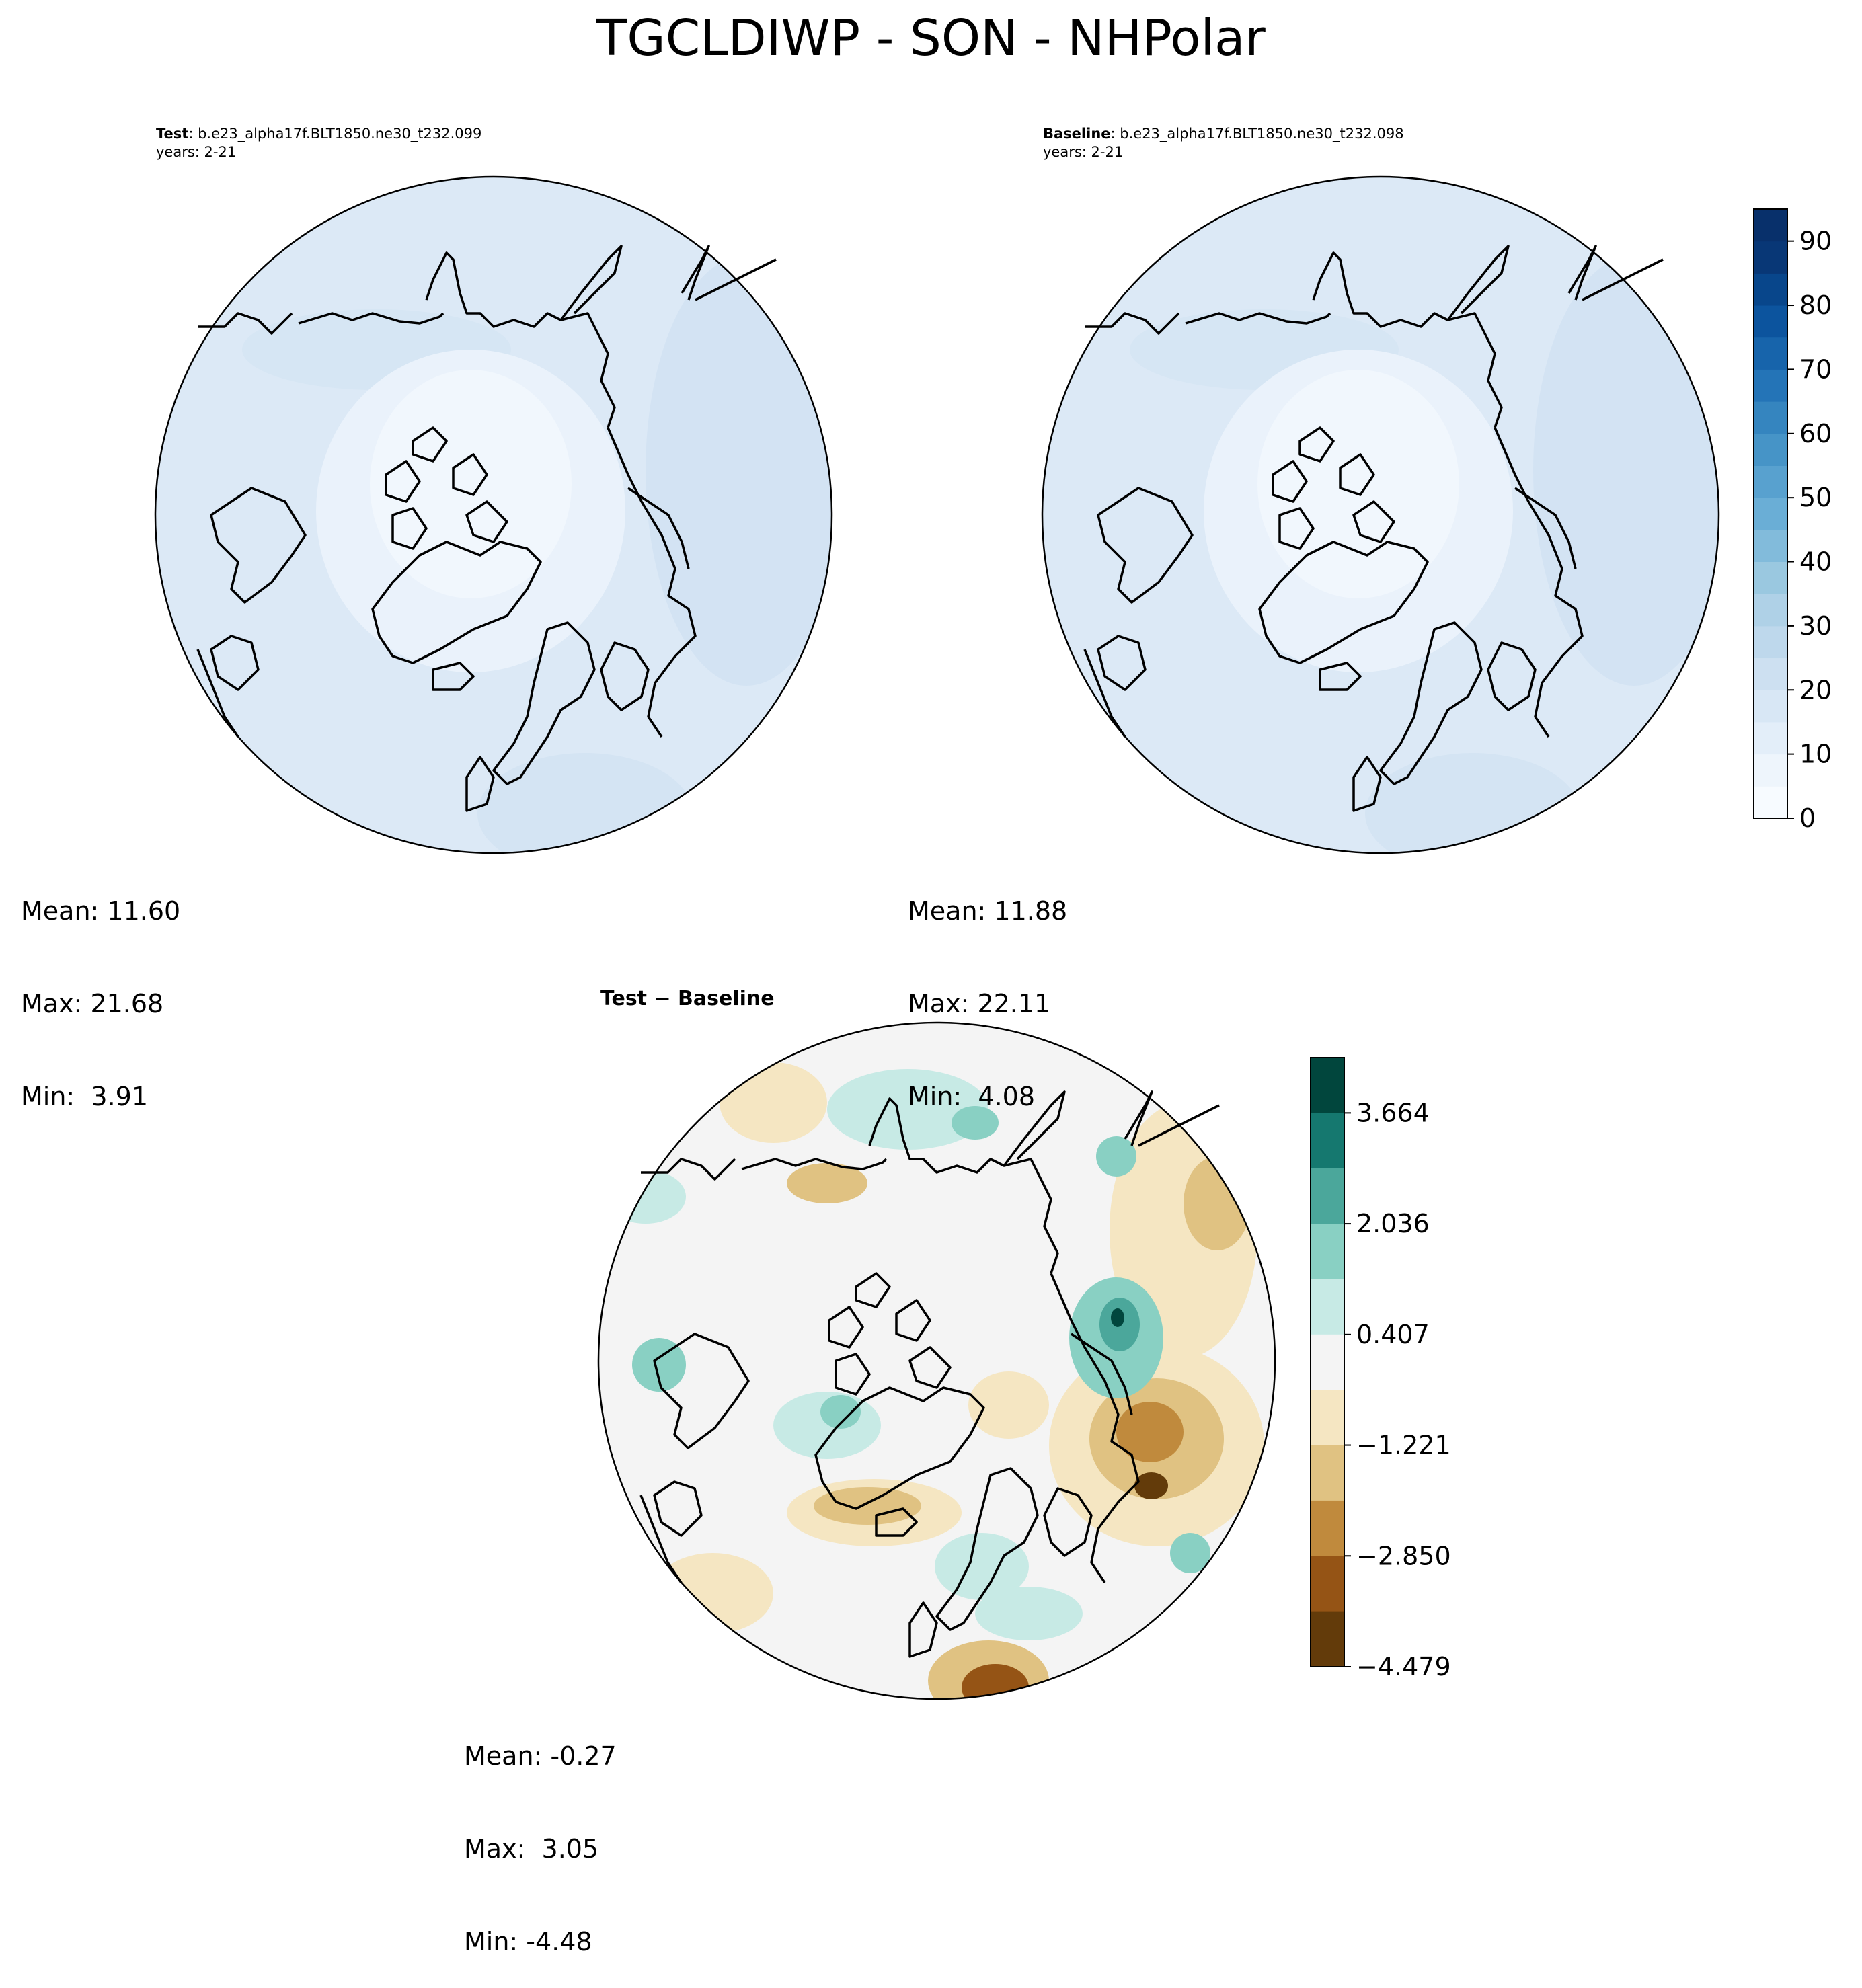 This screenshot has height=1988, width=1862. Describe the element at coordinates (540, 1756) in the screenshot. I see `diff-mean: Mean: -0.27` at that location.